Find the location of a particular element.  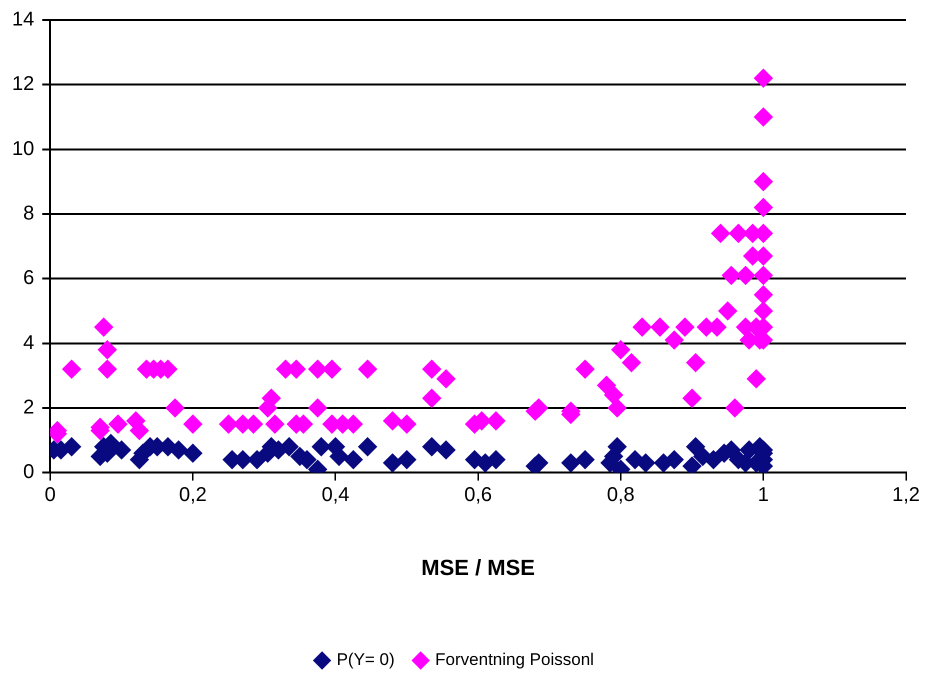

x-tick-label: 0,8 is located at coordinates (620, 495).